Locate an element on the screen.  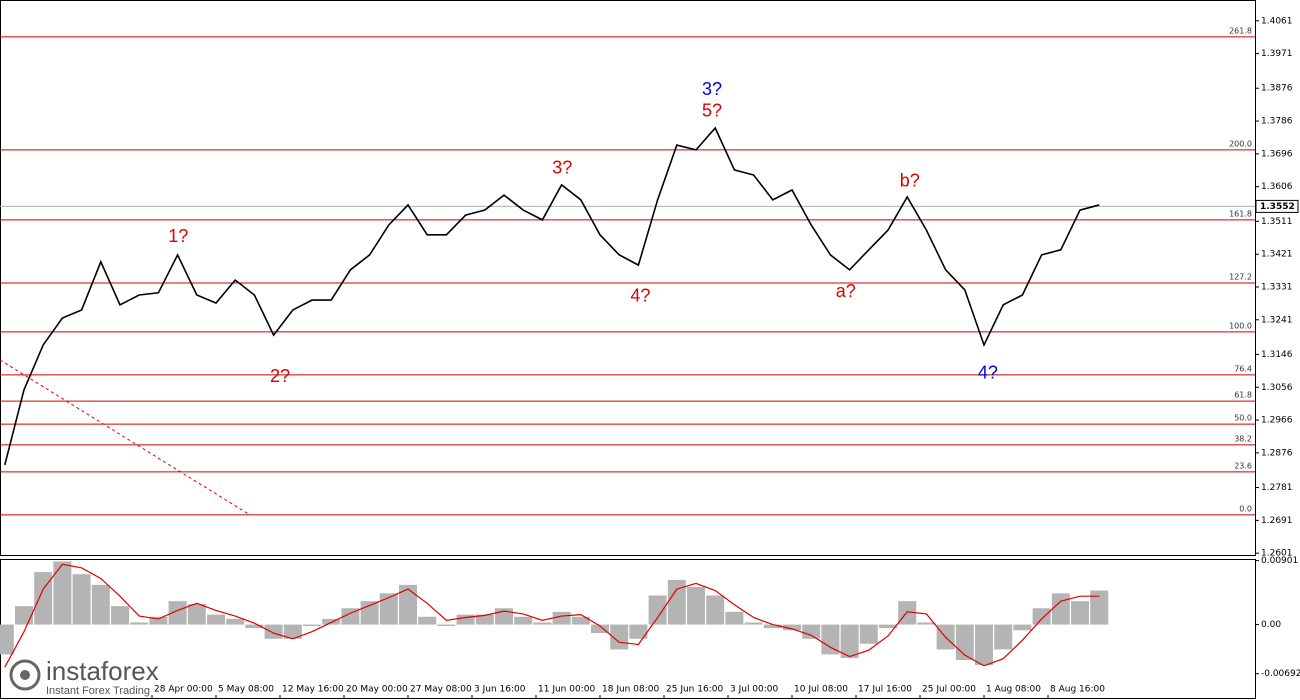
y-tick-label: 1.3331 is located at coordinates (1277, 287).